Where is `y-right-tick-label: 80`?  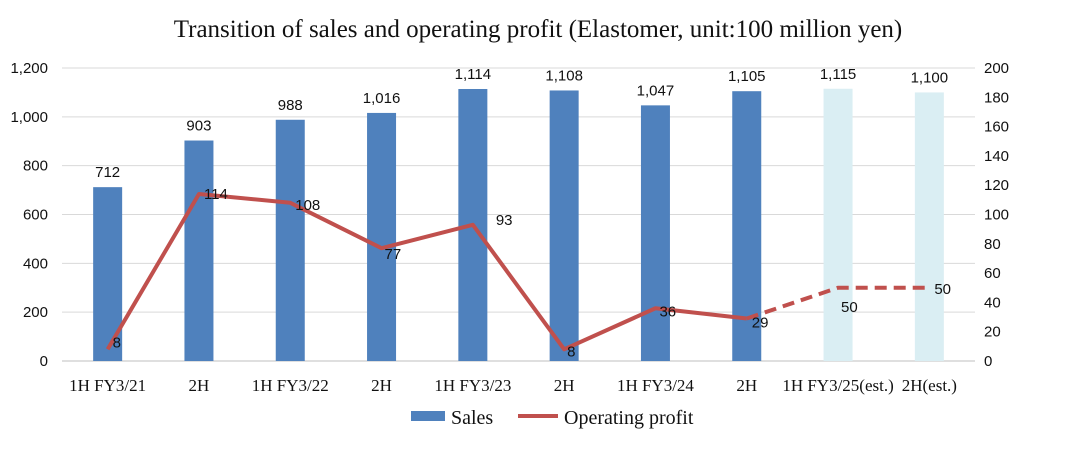 y-right-tick-label: 80 is located at coordinates (992, 244).